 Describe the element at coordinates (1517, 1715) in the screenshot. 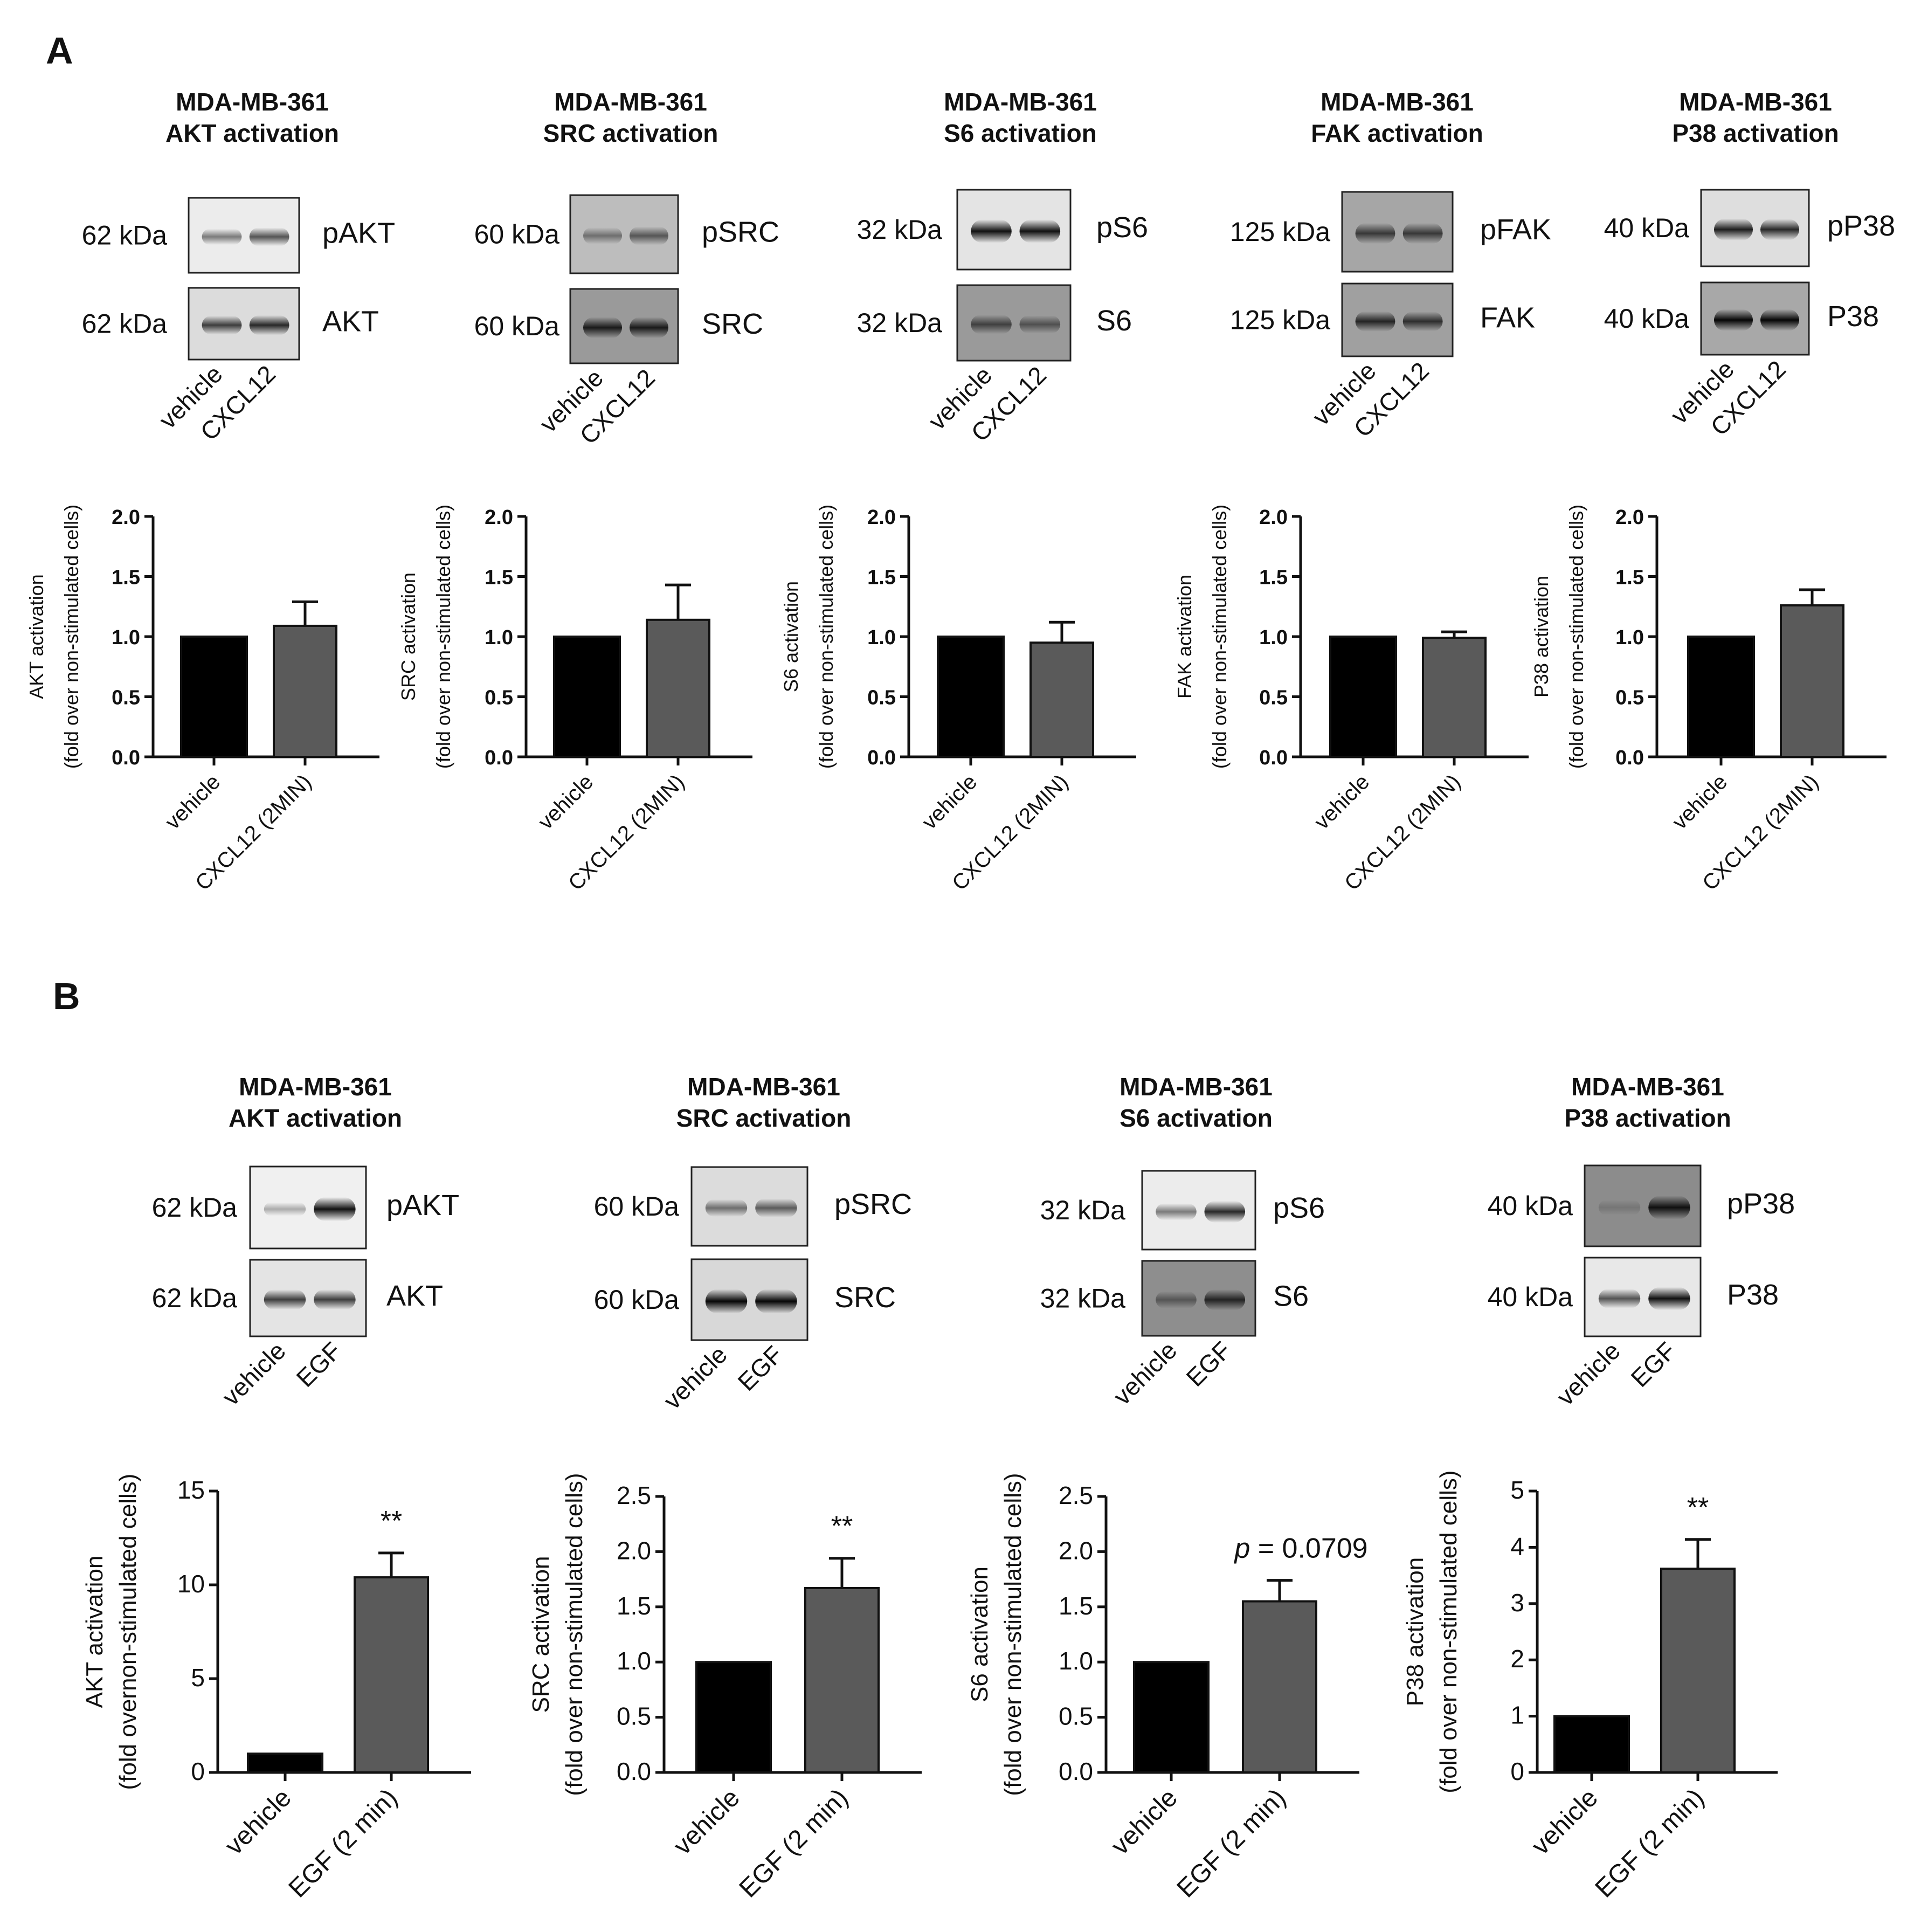

I see `y-tick-label: 1` at that location.